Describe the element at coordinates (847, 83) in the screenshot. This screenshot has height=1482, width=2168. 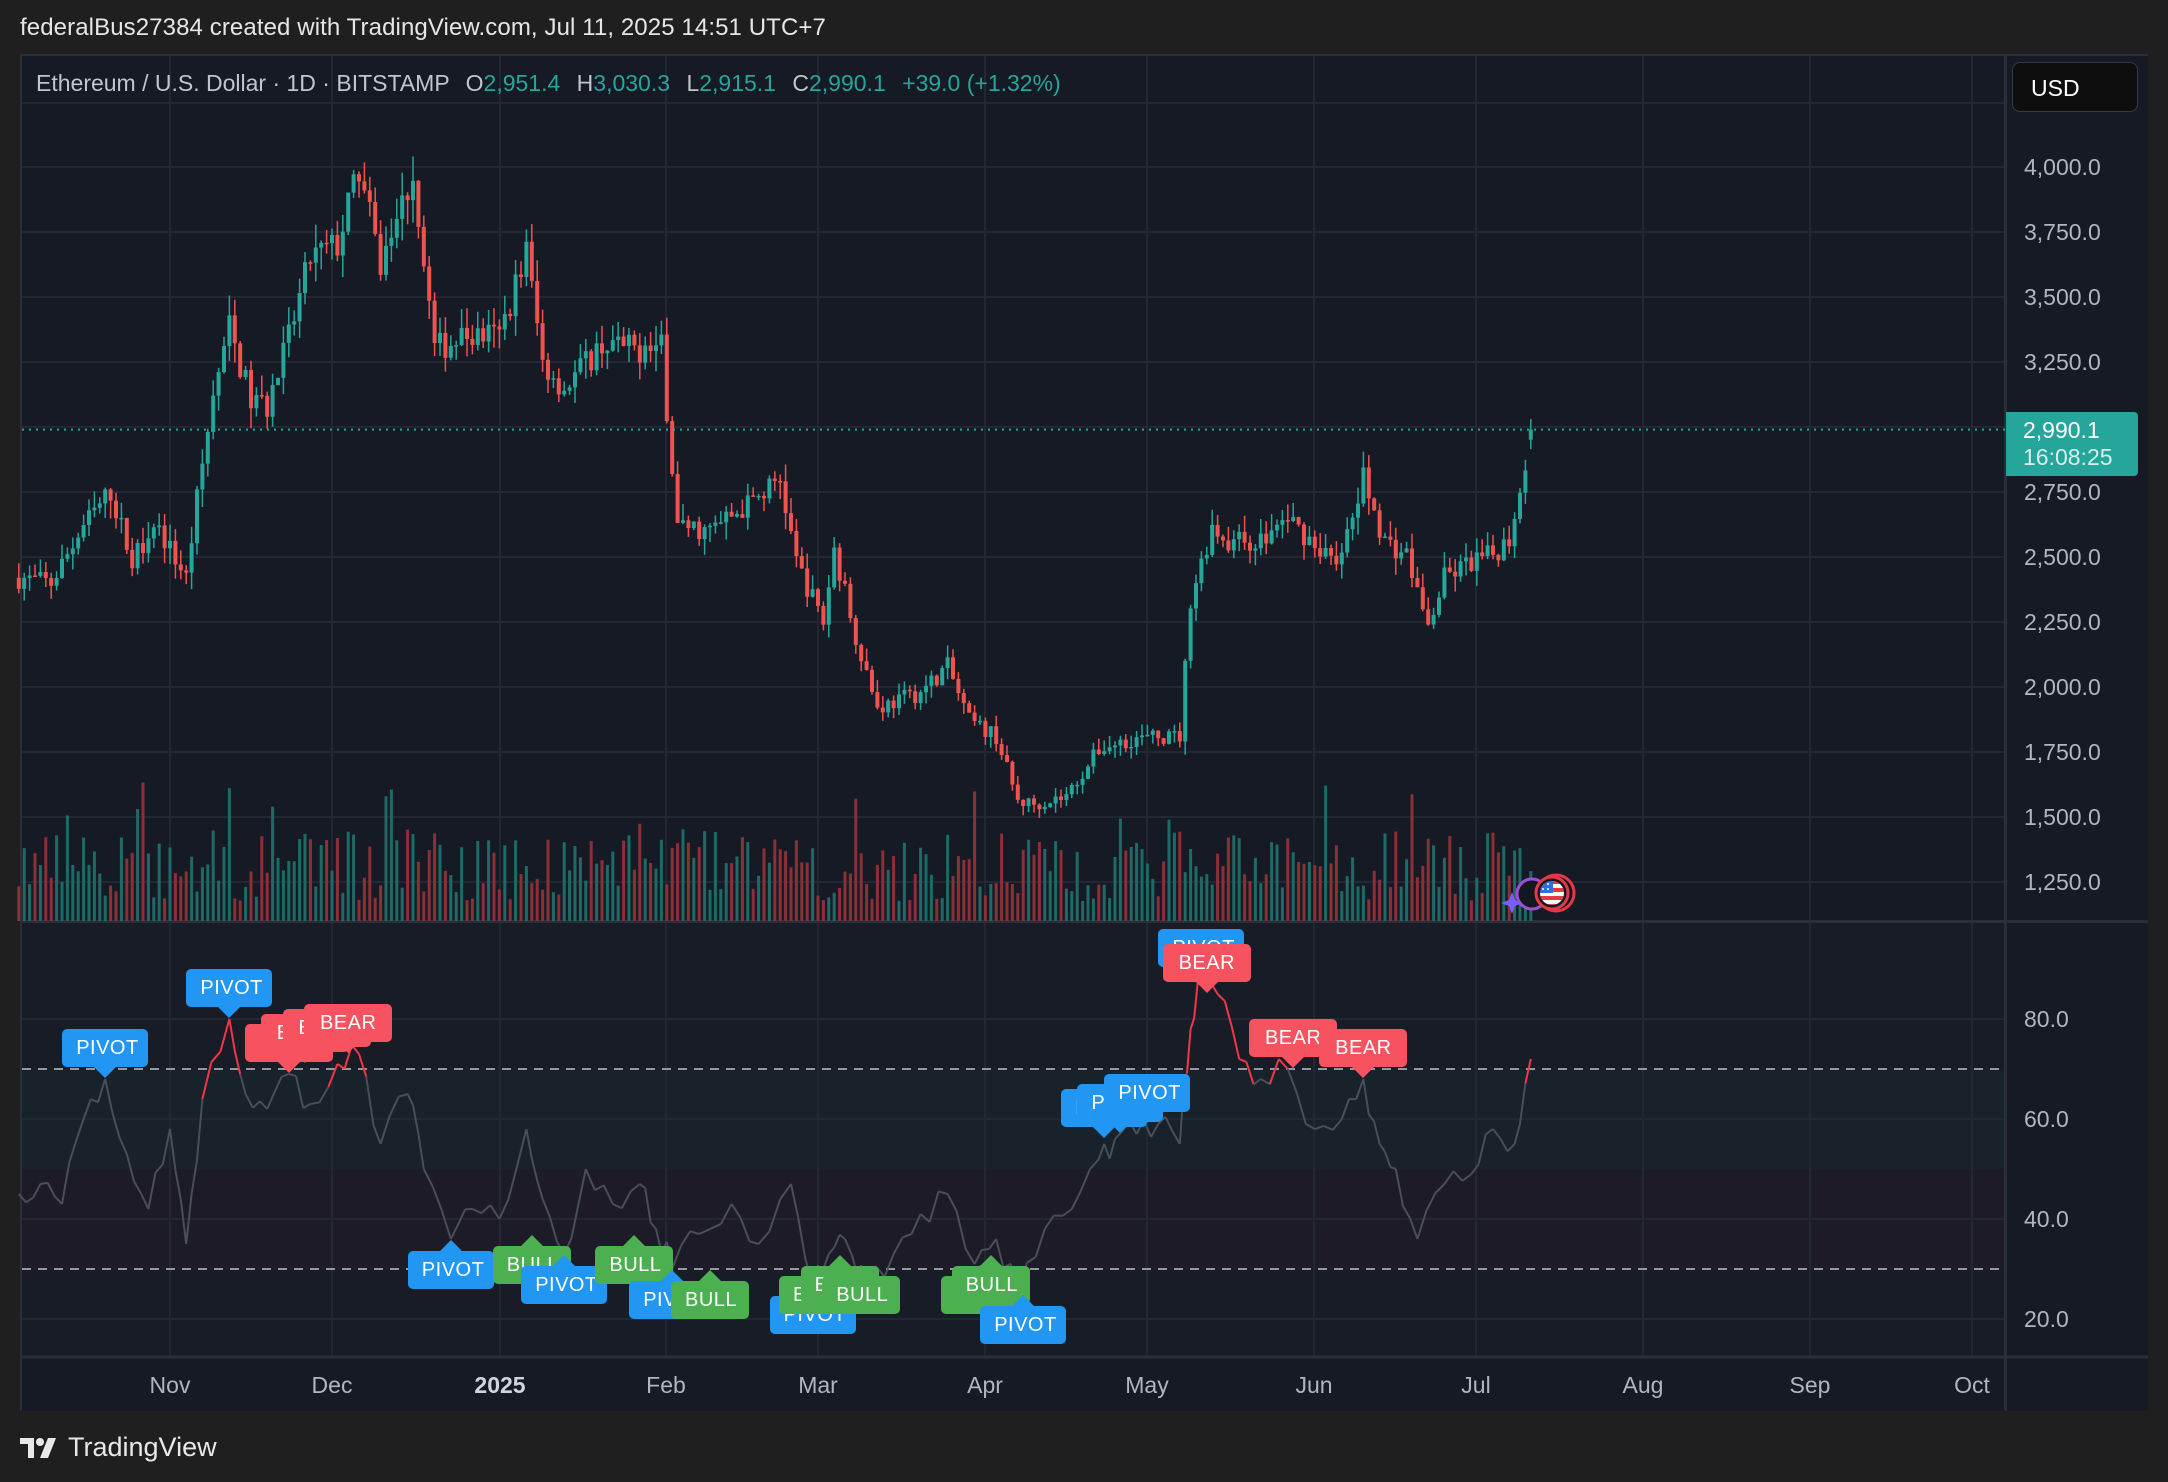
I see `close-value: 2,990.1` at that location.